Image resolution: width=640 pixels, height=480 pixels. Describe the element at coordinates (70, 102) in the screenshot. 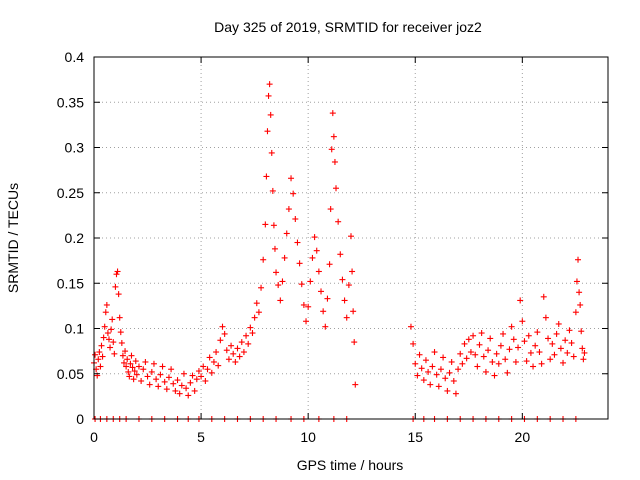

I see `y-tick-label: 0.35` at that location.